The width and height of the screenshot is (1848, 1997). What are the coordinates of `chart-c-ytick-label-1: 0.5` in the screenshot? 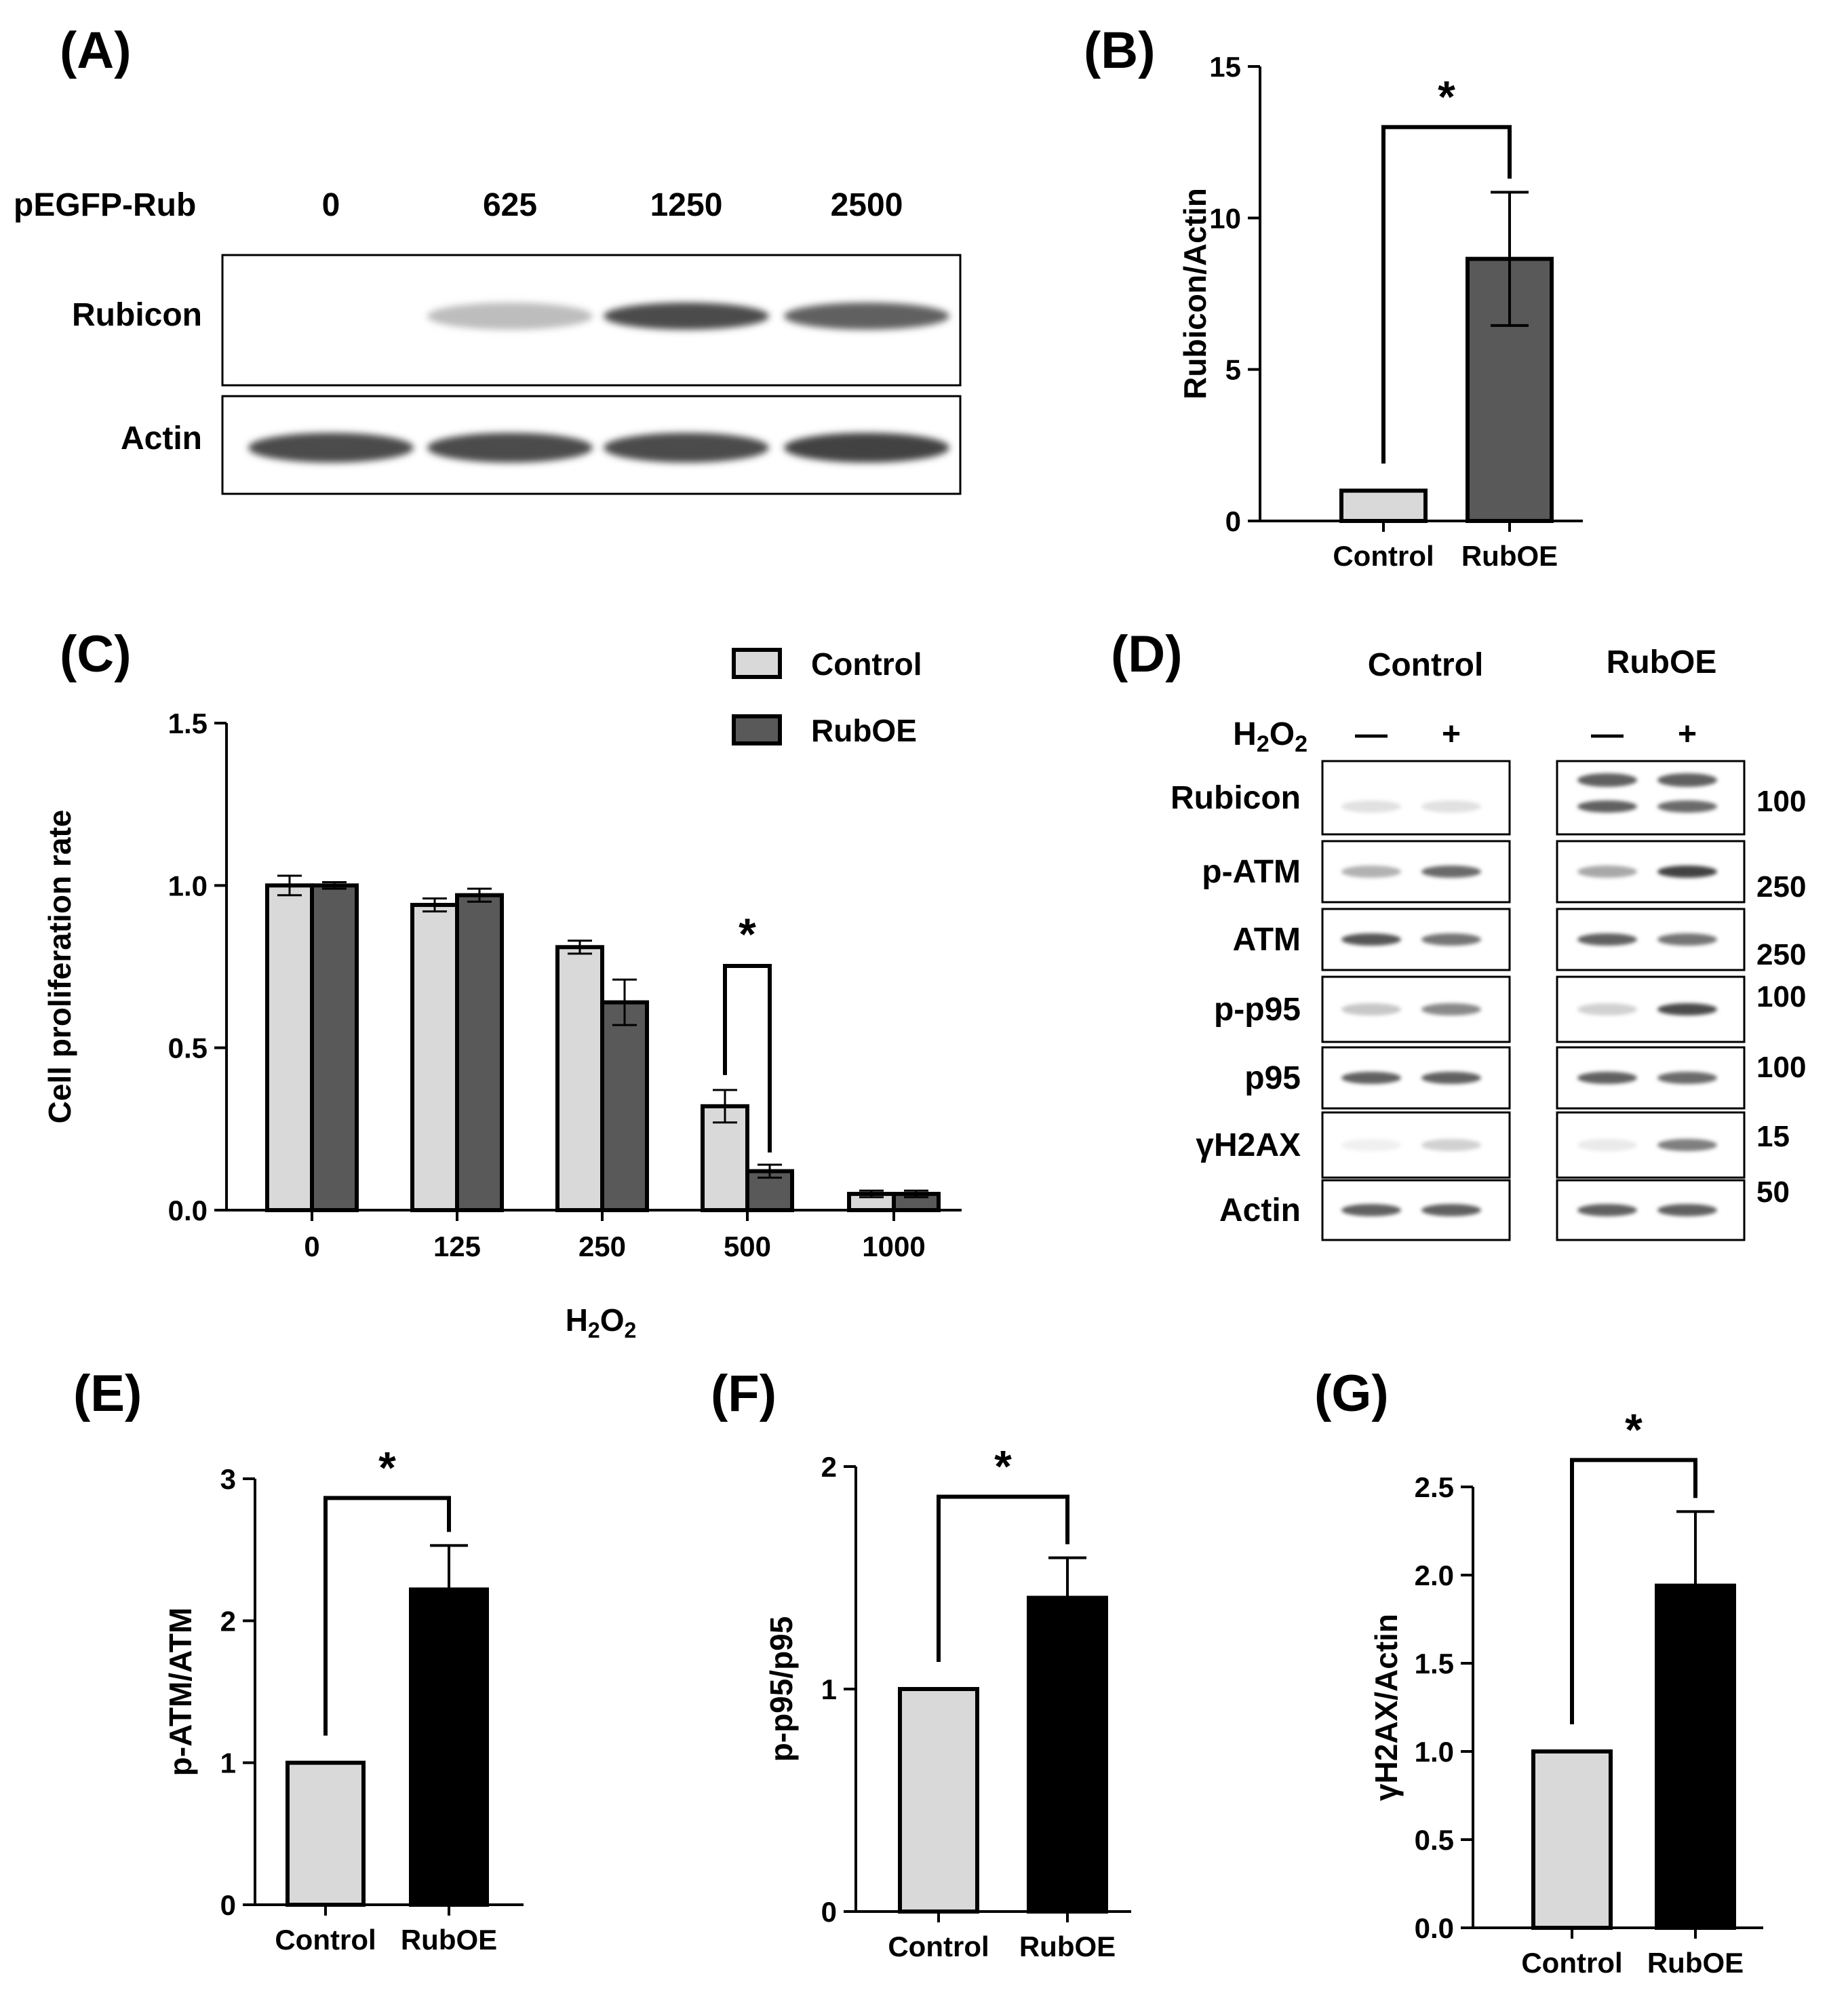 It's located at (188, 1048).